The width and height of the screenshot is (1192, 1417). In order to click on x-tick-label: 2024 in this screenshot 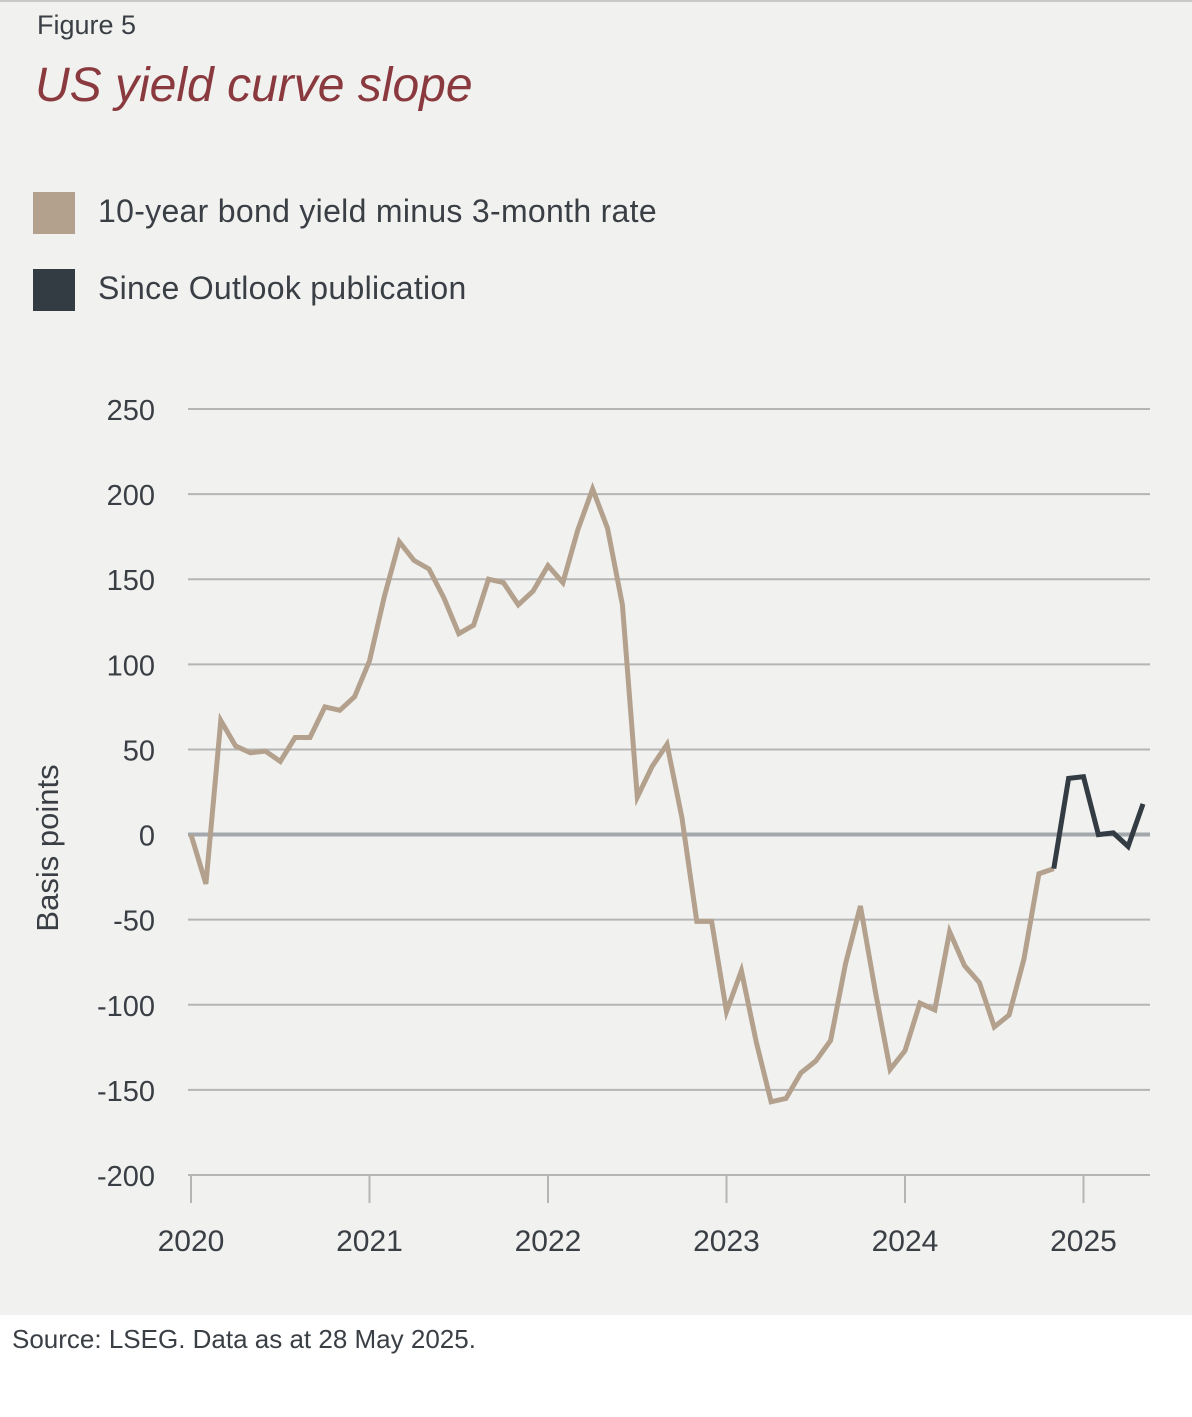, I will do `click(905, 1241)`.